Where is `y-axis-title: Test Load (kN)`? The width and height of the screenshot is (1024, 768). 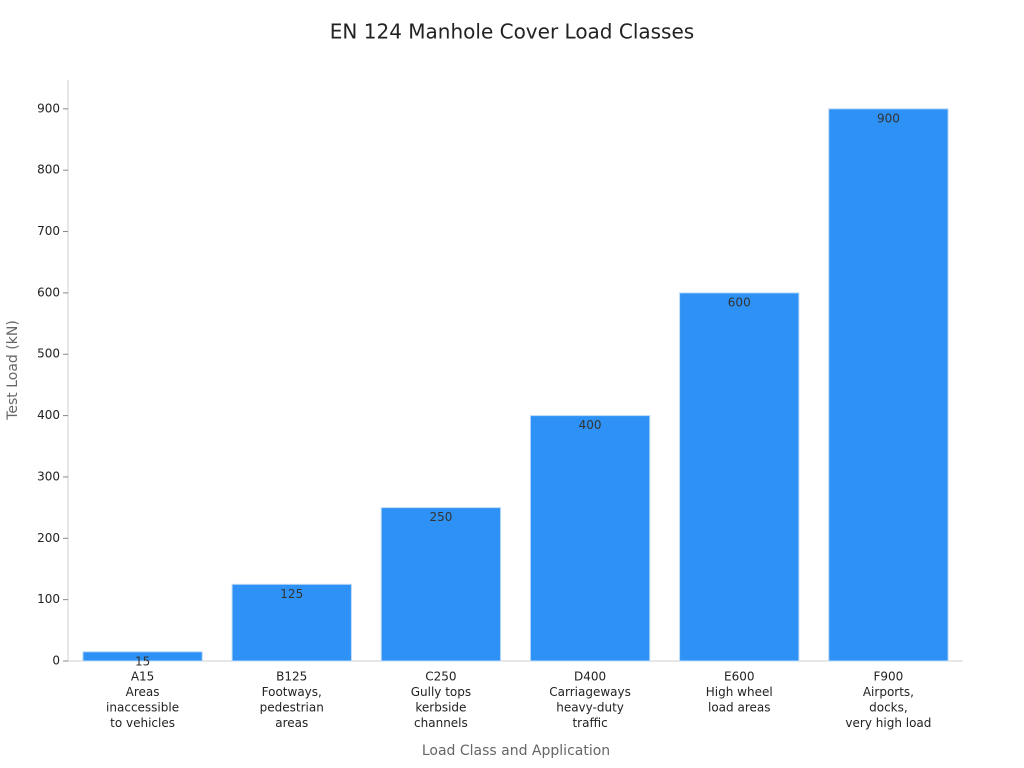
y-axis-title: Test Load (kN) is located at coordinates (13, 370).